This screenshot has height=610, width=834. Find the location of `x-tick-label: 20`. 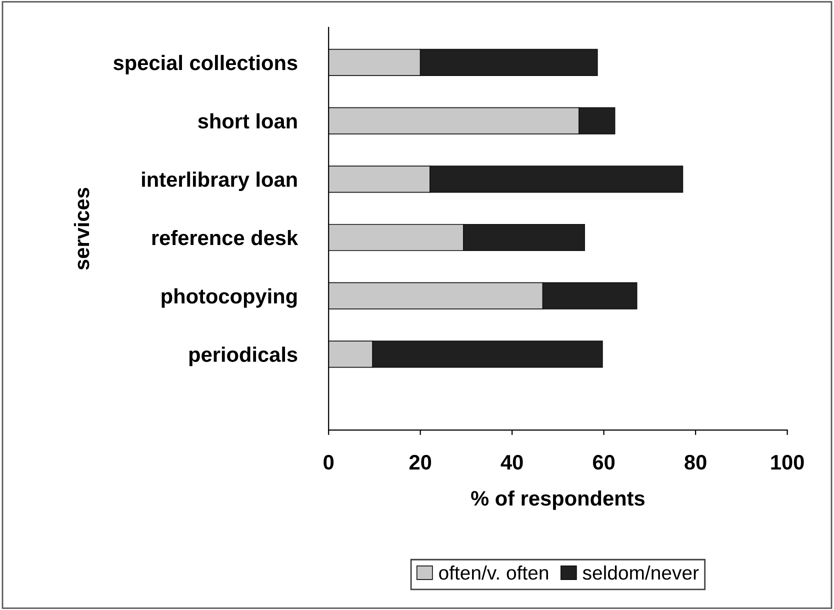

x-tick-label: 20 is located at coordinates (420, 462).